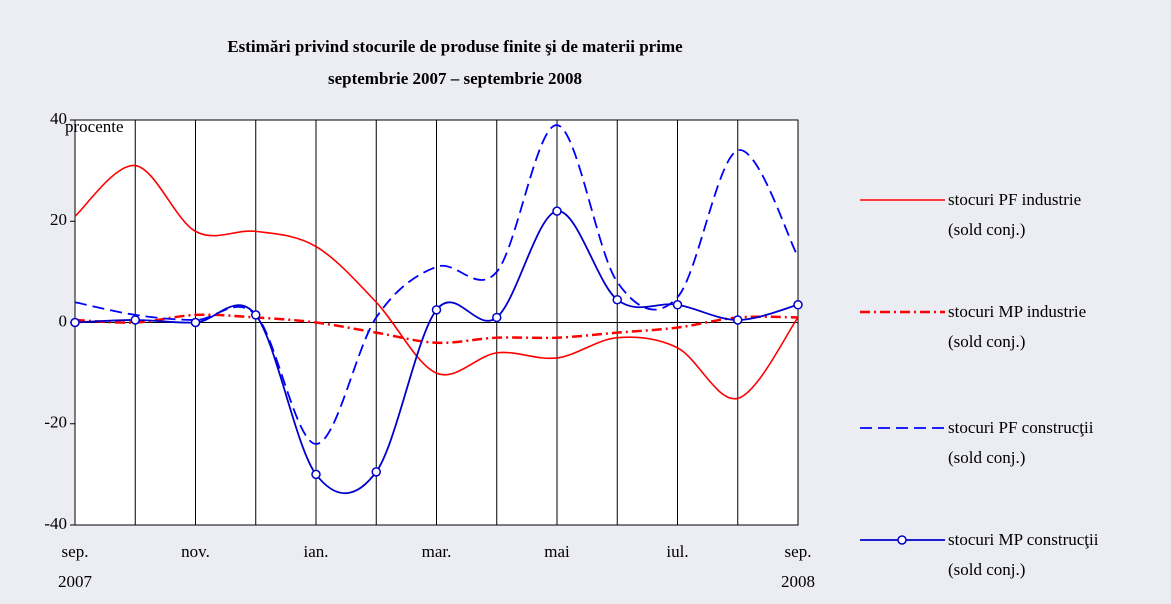 Image resolution: width=1171 pixels, height=604 pixels. I want to click on y-tick-label: 40, so click(58, 118).